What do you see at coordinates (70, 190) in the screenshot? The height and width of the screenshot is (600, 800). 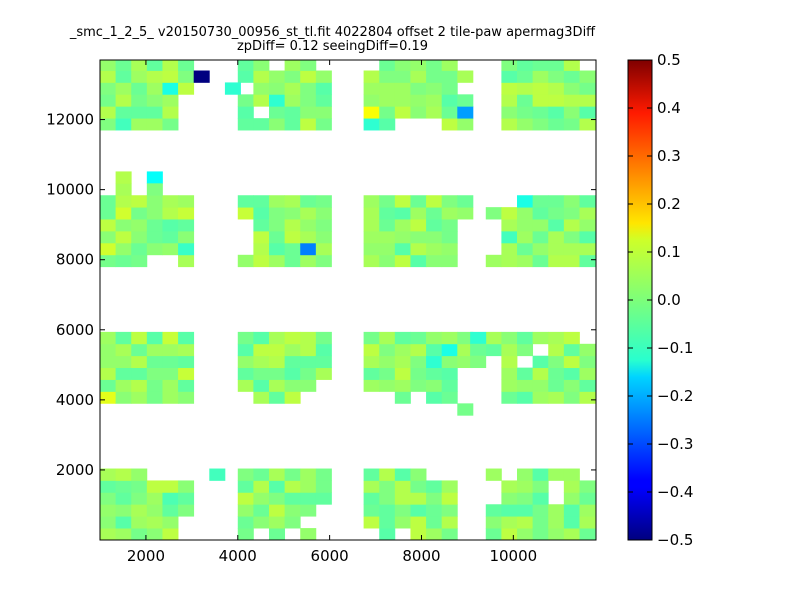 I see `y-tick-label: 10000` at bounding box center [70, 190].